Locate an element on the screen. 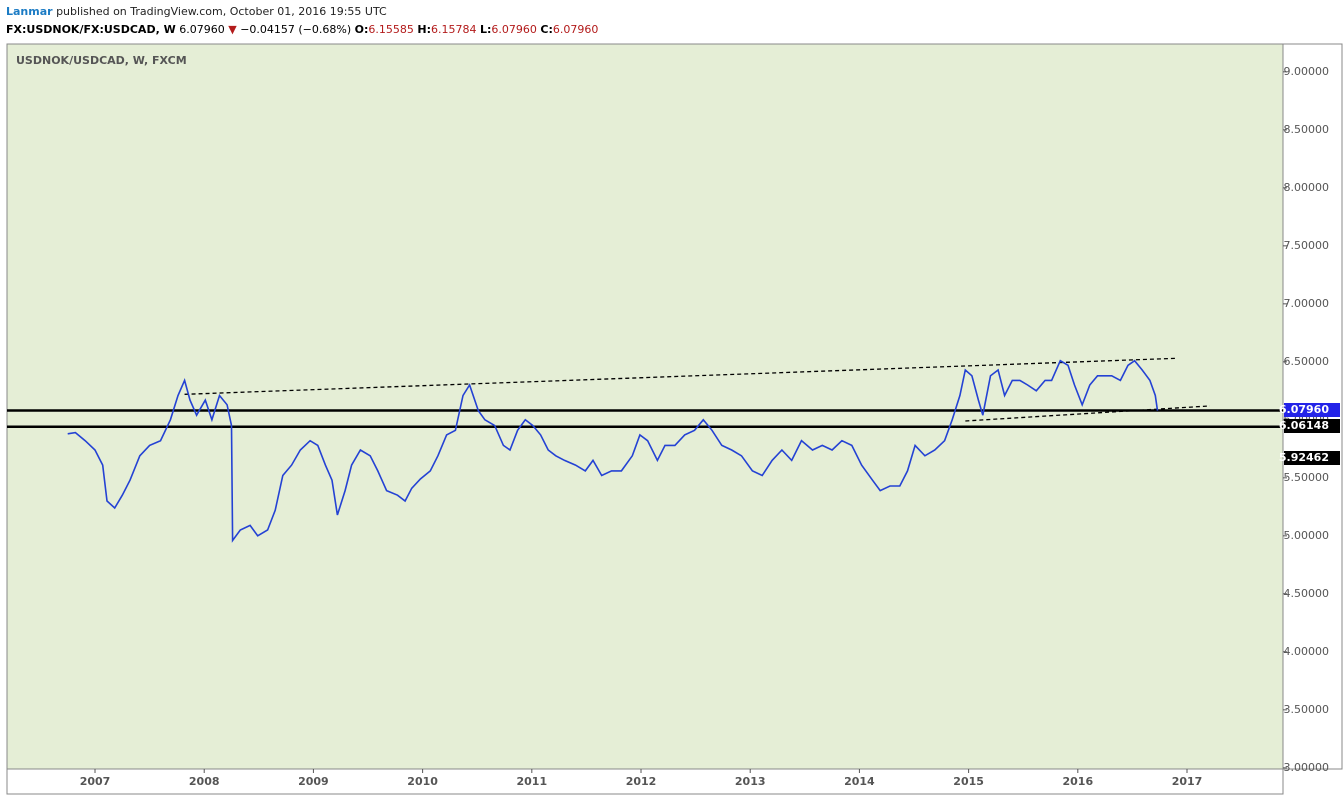 This screenshot has width=1343, height=799. time-axis is located at coordinates (645, 781).